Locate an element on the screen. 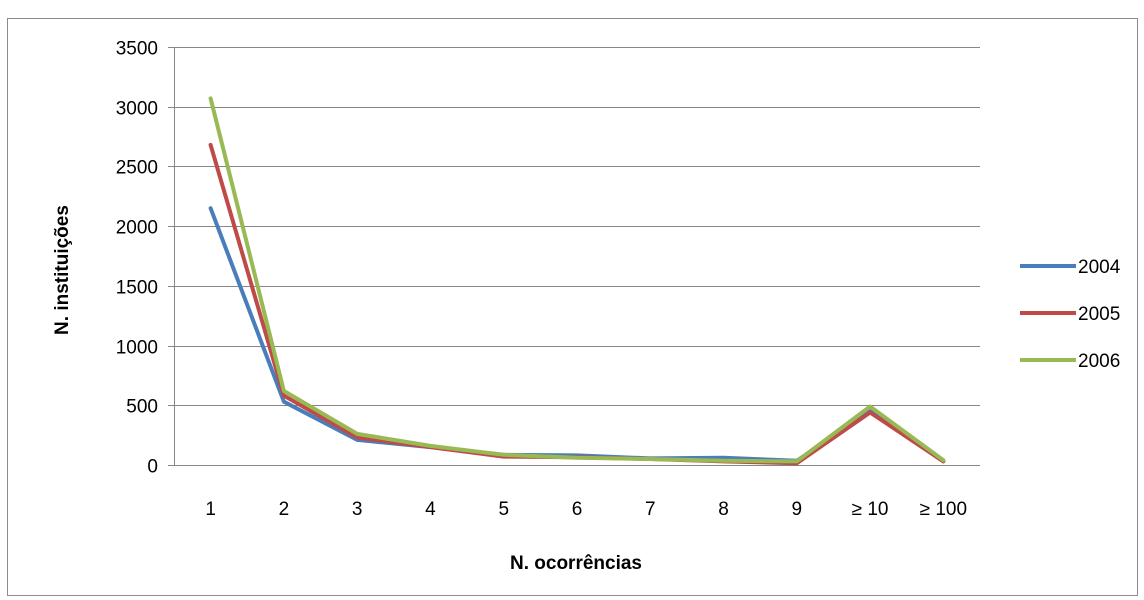 The width and height of the screenshot is (1144, 600). x-tick-label: 1 is located at coordinates (210, 509).